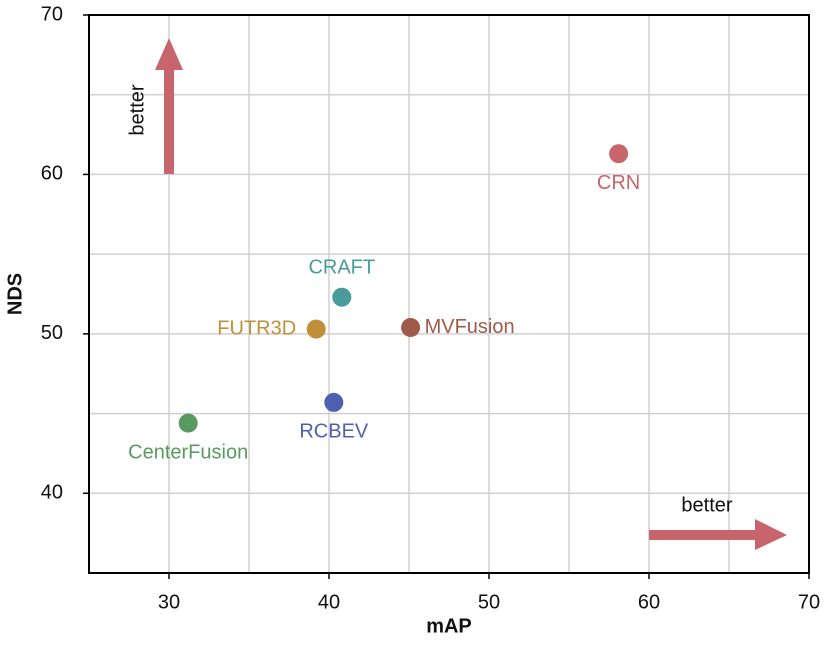 This screenshot has width=831, height=647. Describe the element at coordinates (449, 626) in the screenshot. I see `x-axis-label: mAP` at that location.